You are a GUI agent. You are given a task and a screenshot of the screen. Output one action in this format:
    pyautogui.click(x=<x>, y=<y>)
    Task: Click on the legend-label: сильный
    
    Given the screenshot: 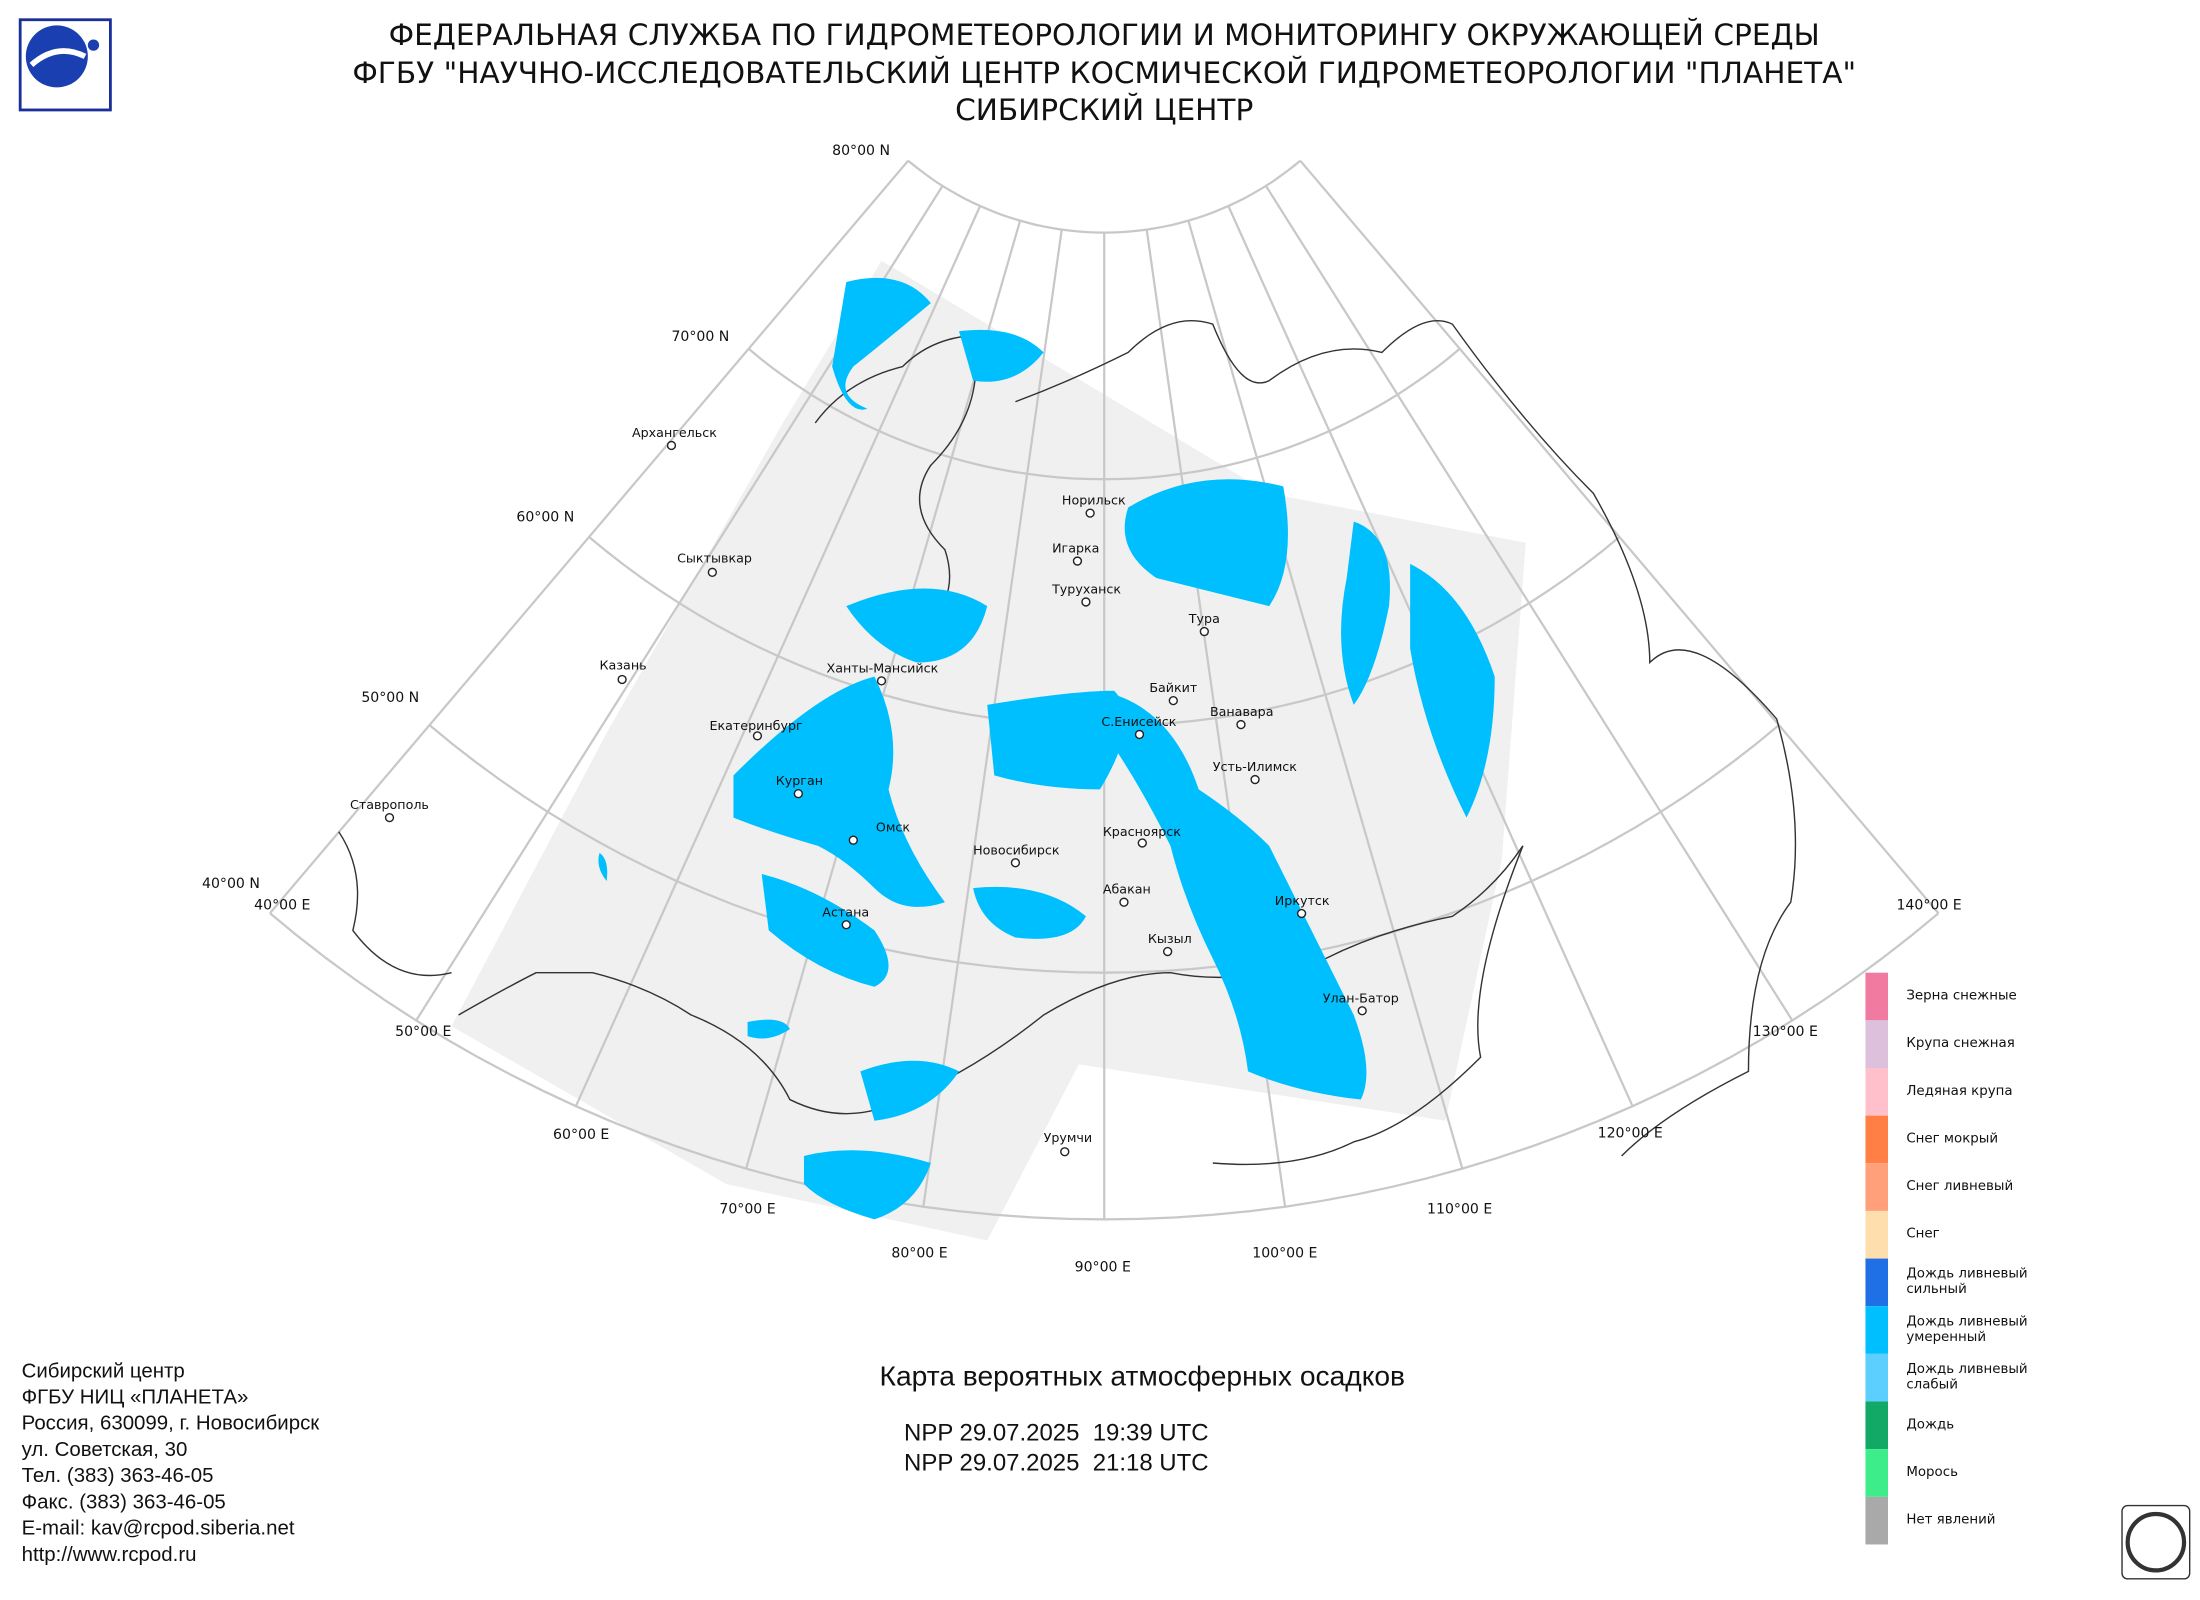 What is the action you would take?
    pyautogui.click(x=1936, y=1289)
    